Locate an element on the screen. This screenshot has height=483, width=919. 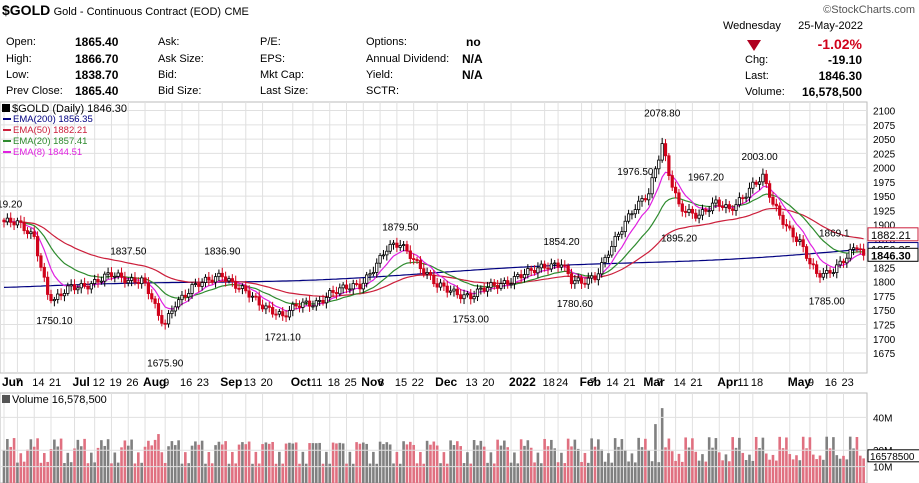
y-tick-label: 1675 is located at coordinates (884, 354).